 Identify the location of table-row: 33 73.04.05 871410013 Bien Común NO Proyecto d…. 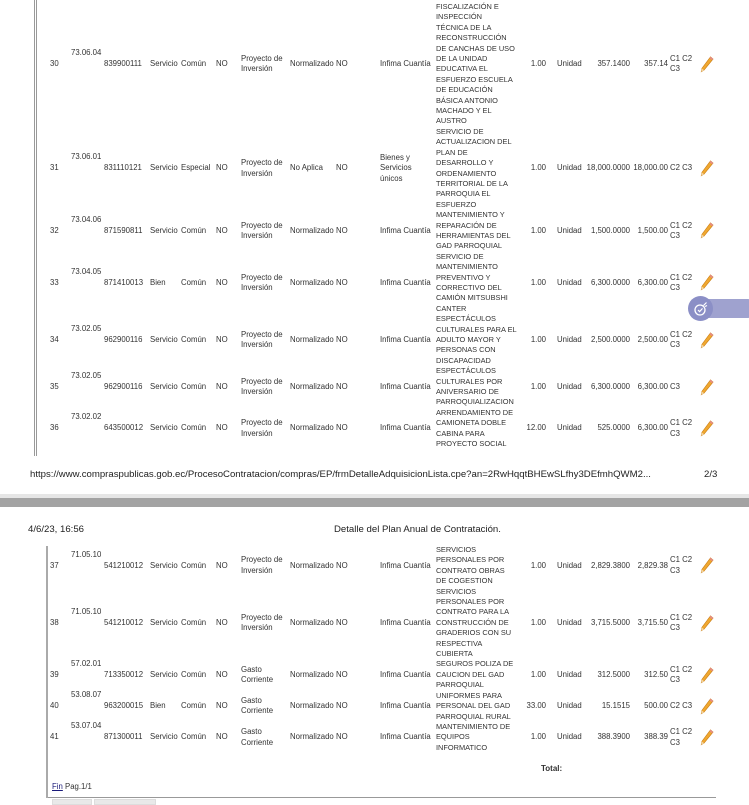
(383, 283).